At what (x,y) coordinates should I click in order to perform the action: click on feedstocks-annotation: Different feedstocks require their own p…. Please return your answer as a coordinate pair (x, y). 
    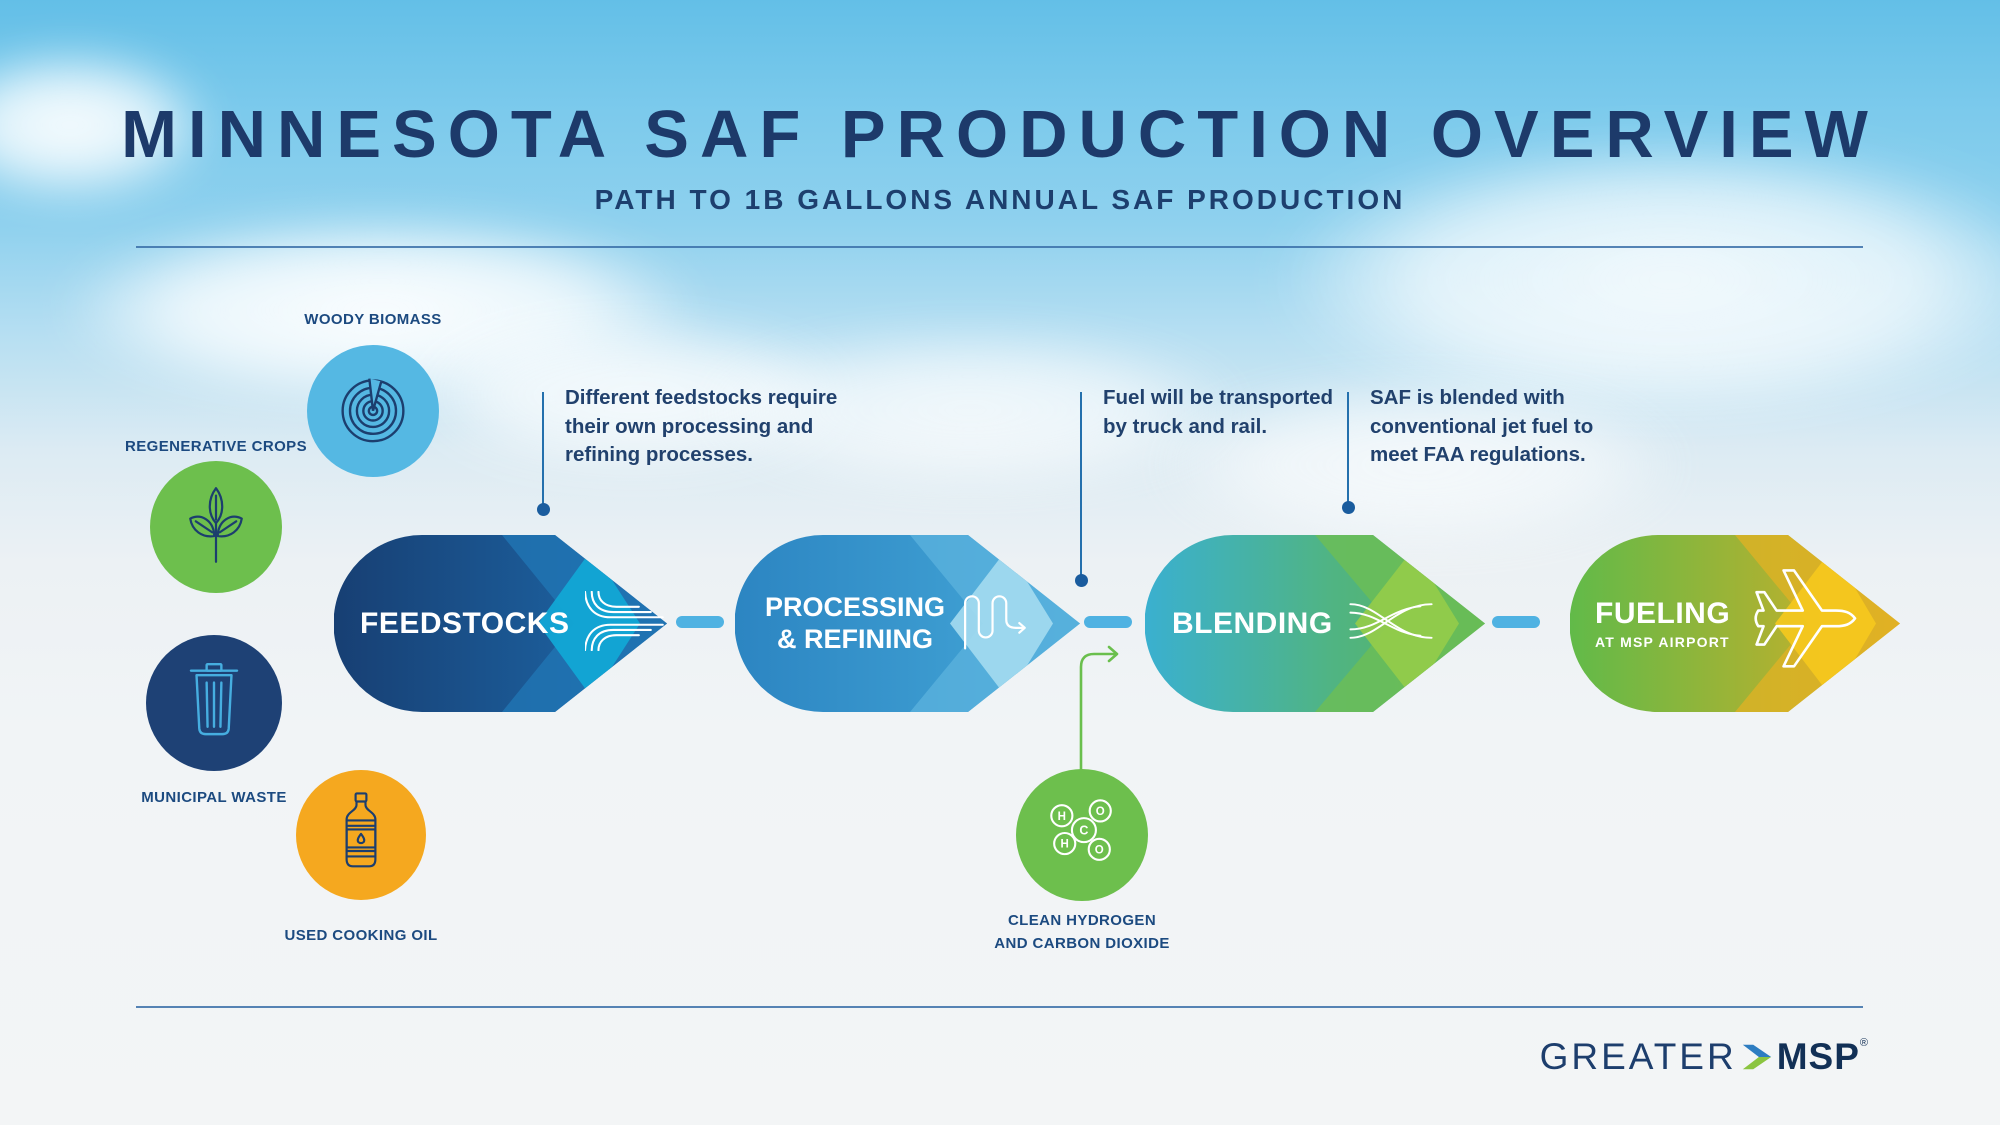
    Looking at the image, I should click on (701, 427).